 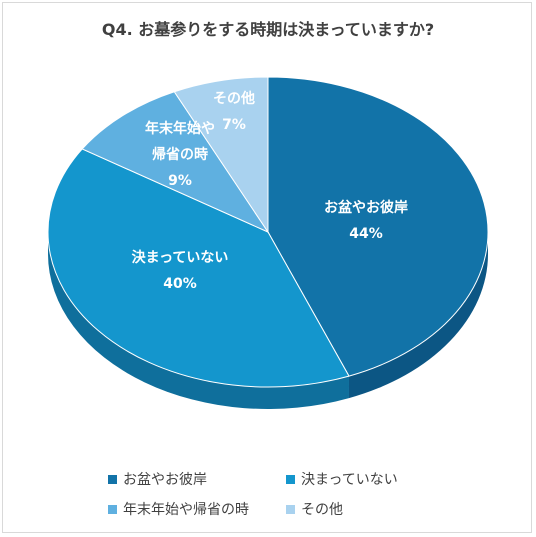 What do you see at coordinates (180, 128) in the screenshot?
I see `slice-category-label: 年末年始や` at bounding box center [180, 128].